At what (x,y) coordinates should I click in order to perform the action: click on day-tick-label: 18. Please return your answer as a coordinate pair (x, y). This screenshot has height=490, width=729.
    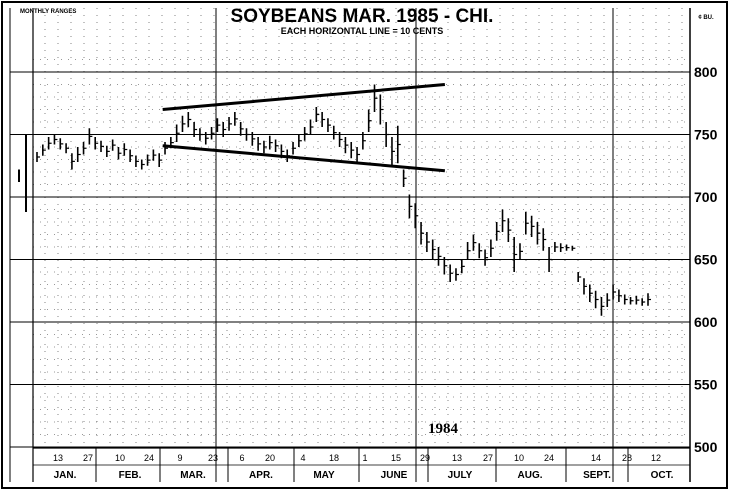
    Looking at the image, I should click on (334, 458).